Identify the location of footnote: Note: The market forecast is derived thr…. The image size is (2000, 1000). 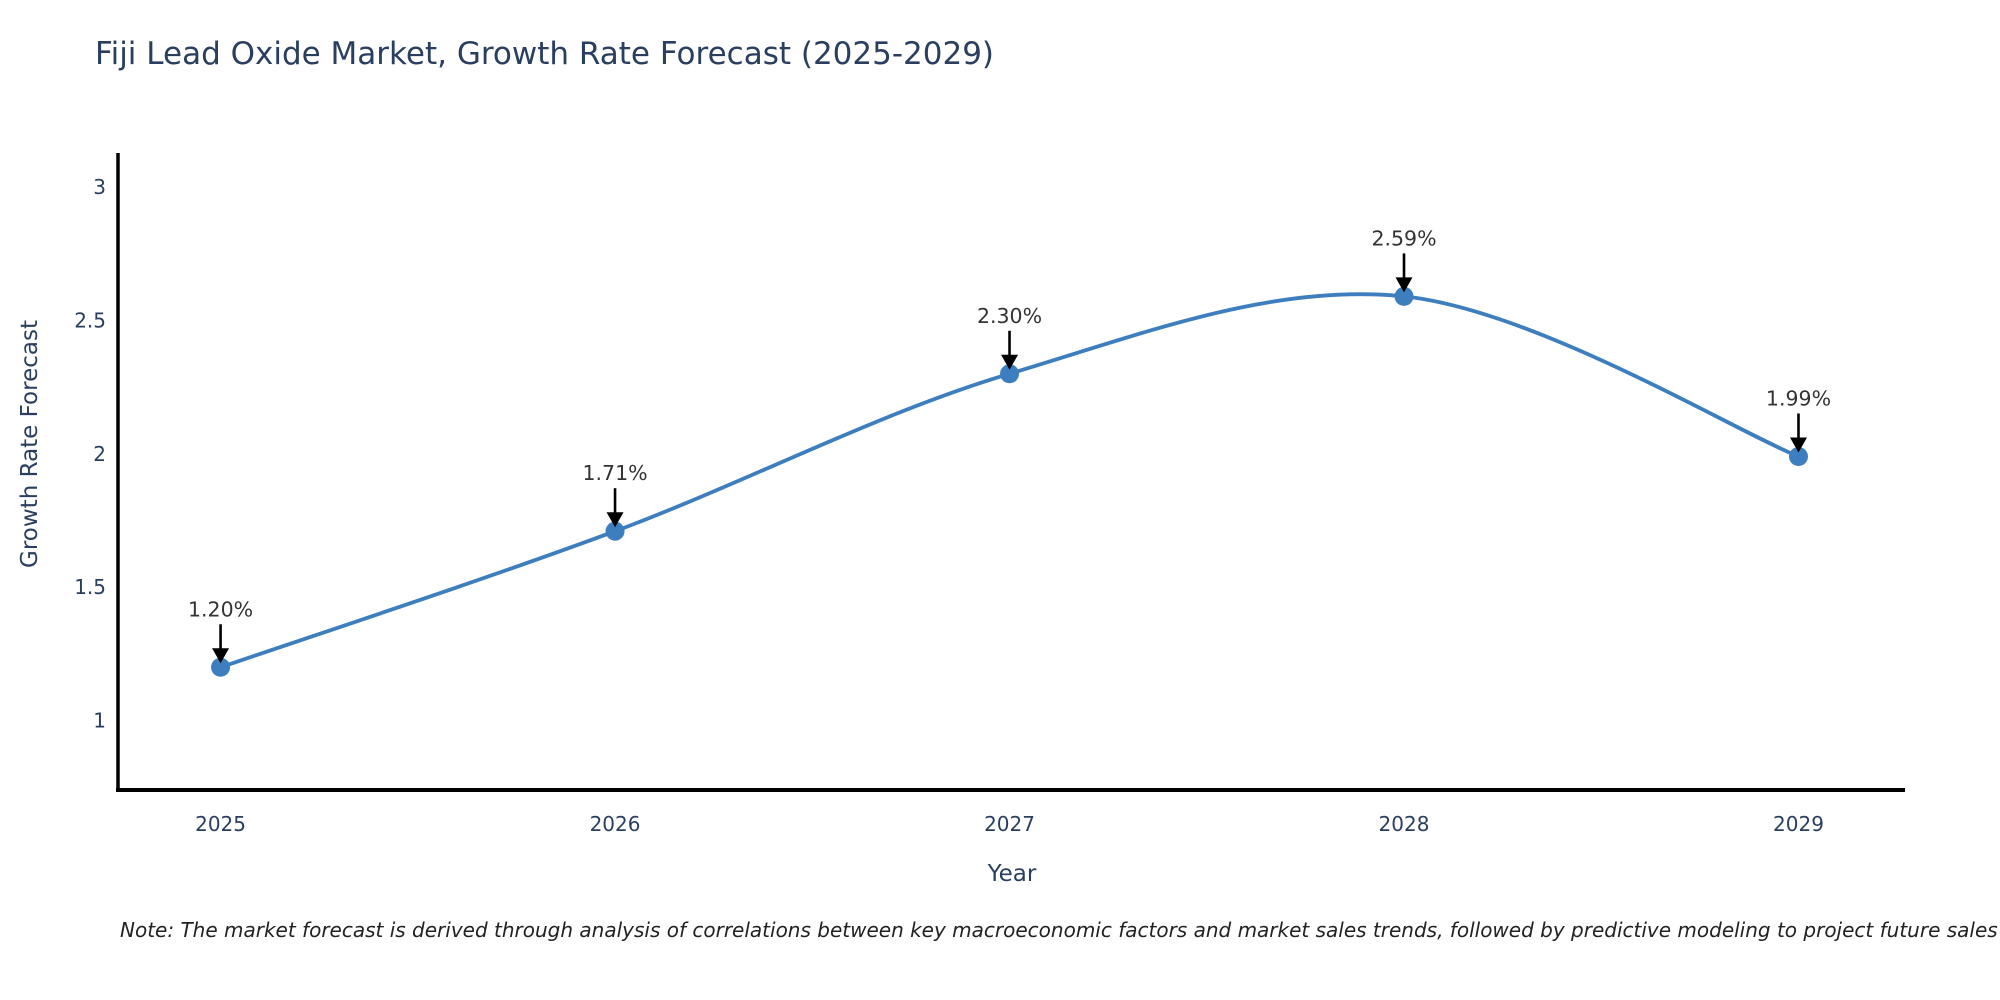
(1059, 930).